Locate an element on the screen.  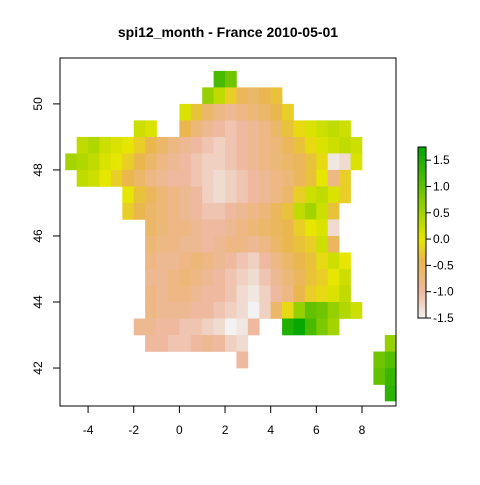
x-tick-label: 6 is located at coordinates (316, 430).